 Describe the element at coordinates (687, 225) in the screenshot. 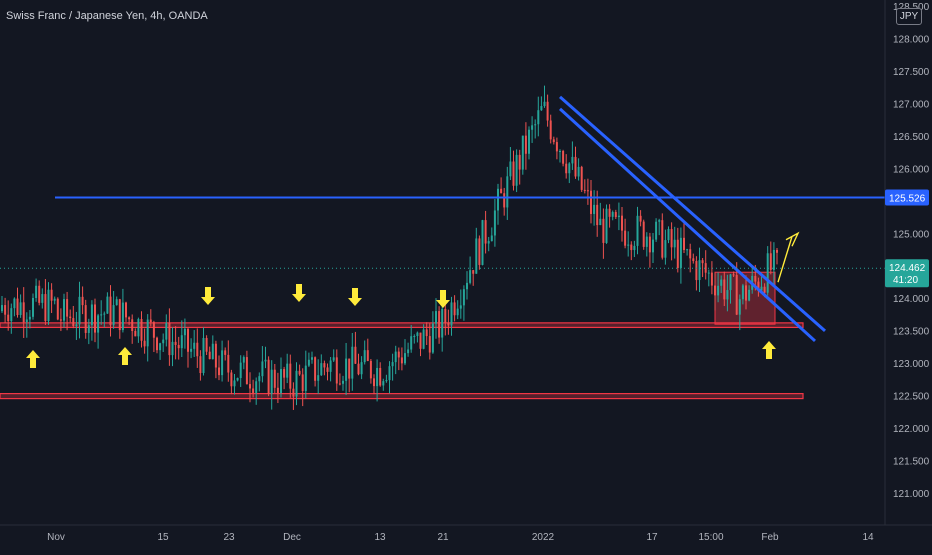

I see `channel-lower-line` at that location.